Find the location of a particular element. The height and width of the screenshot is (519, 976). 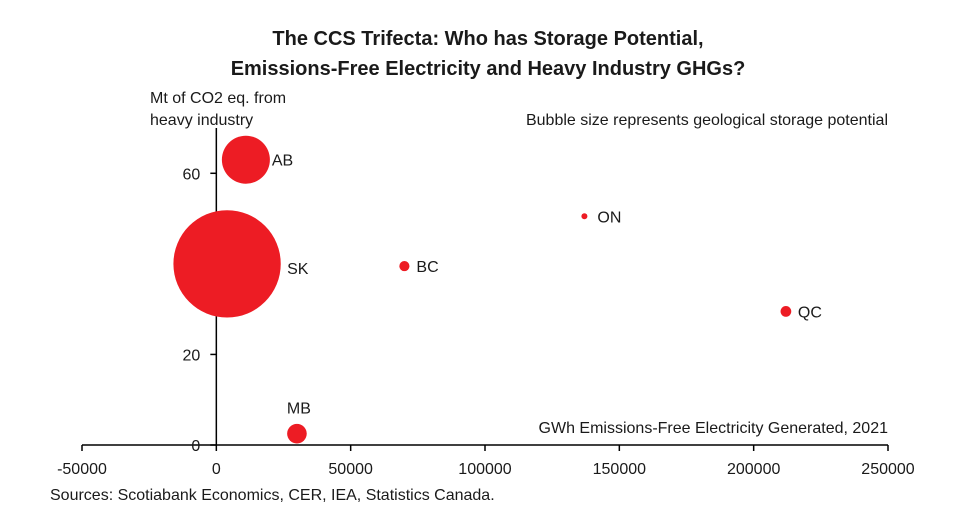

bubble-label-qc: QC is located at coordinates (810, 312).